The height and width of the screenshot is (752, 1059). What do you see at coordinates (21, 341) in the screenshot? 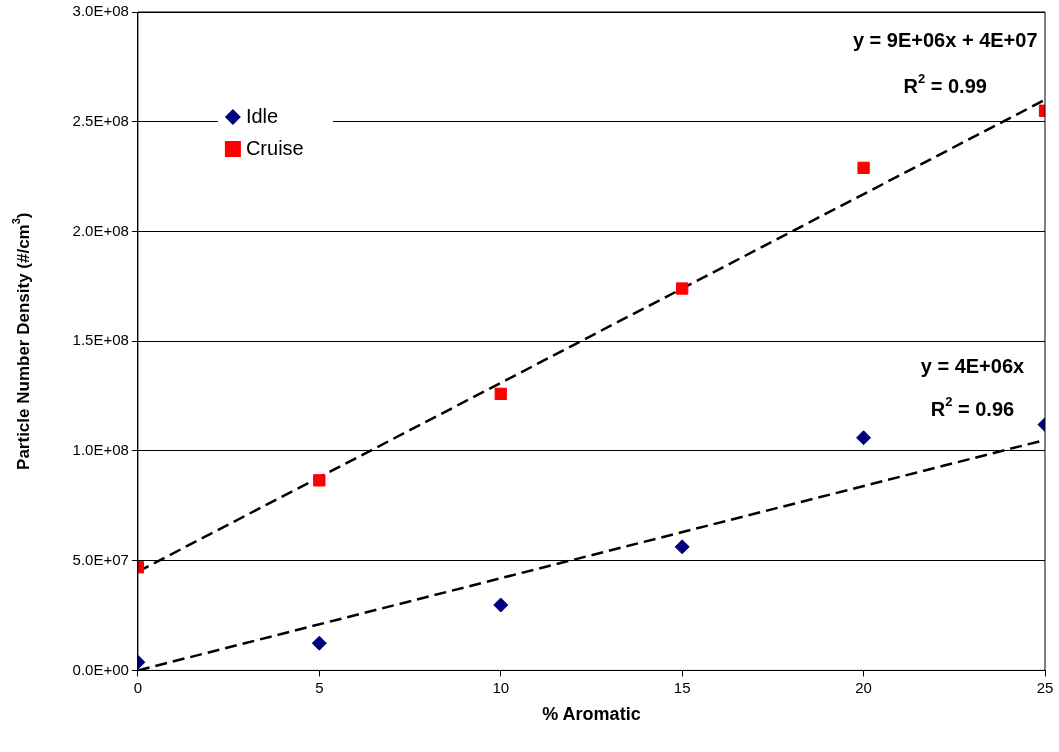
I see `y-axis-title: Particle Number Density (#/cm3)` at bounding box center [21, 341].